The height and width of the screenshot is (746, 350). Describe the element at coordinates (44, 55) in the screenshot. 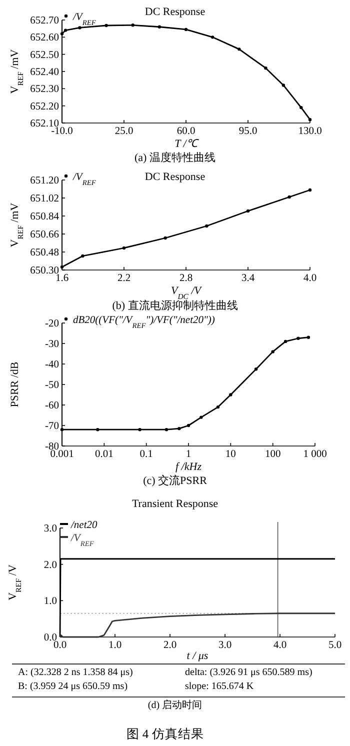

I see `y-tick-label: 652.50` at that location.